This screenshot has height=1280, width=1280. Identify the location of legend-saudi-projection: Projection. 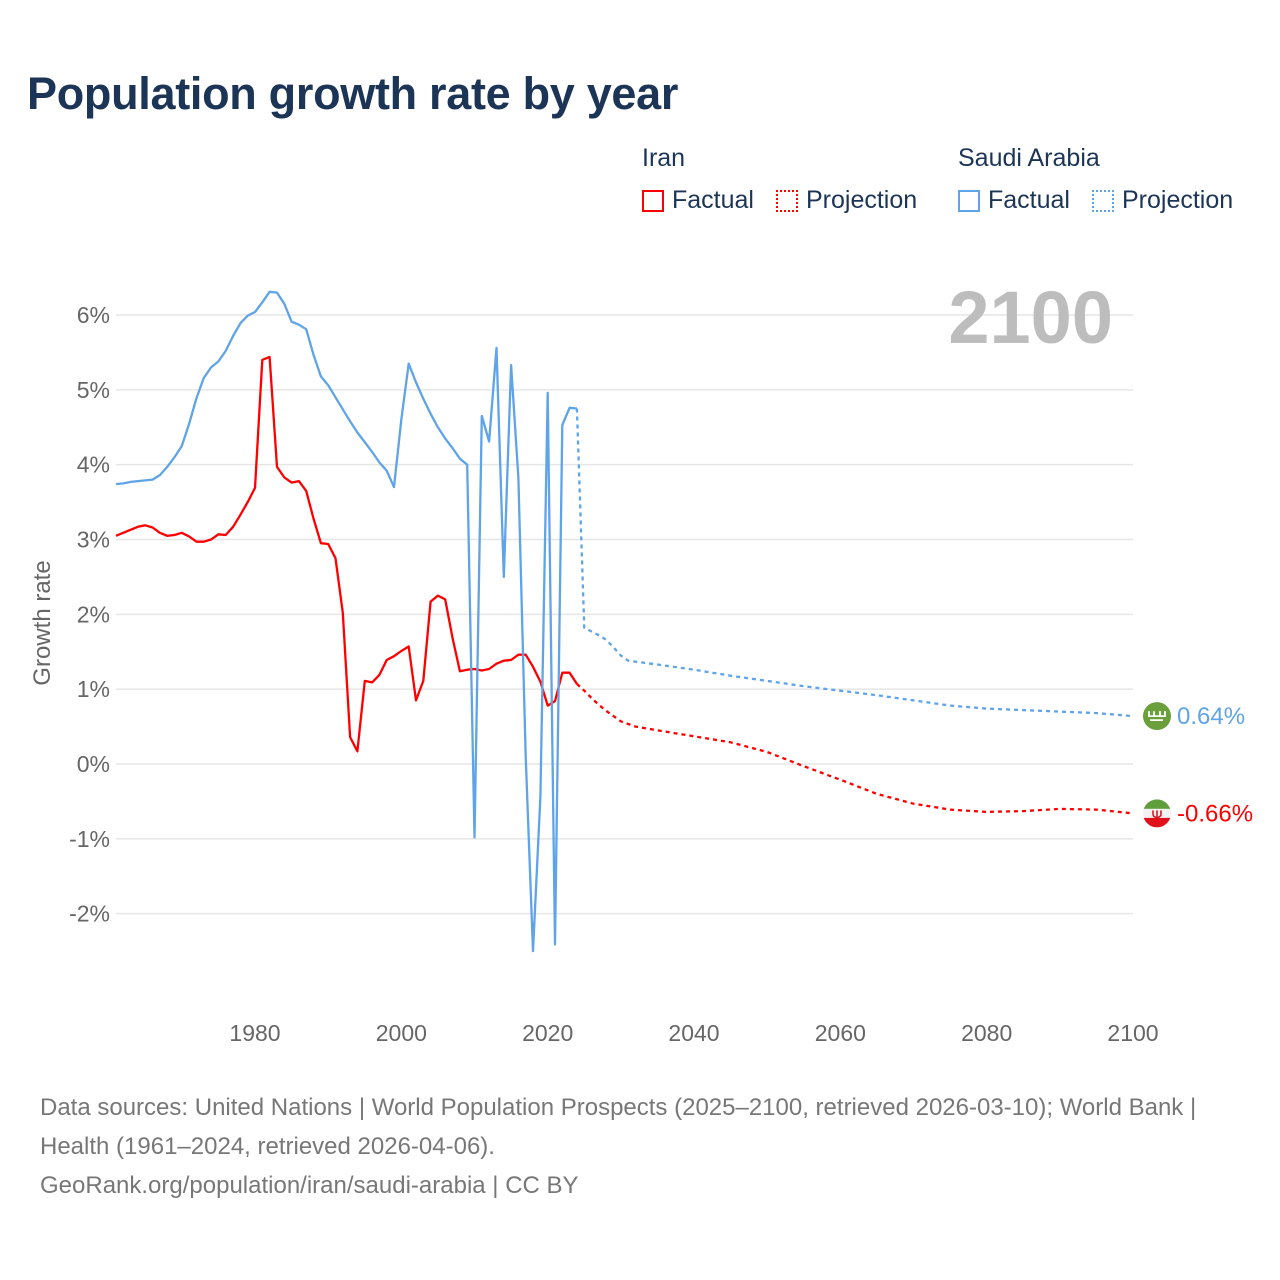
(1162, 200).